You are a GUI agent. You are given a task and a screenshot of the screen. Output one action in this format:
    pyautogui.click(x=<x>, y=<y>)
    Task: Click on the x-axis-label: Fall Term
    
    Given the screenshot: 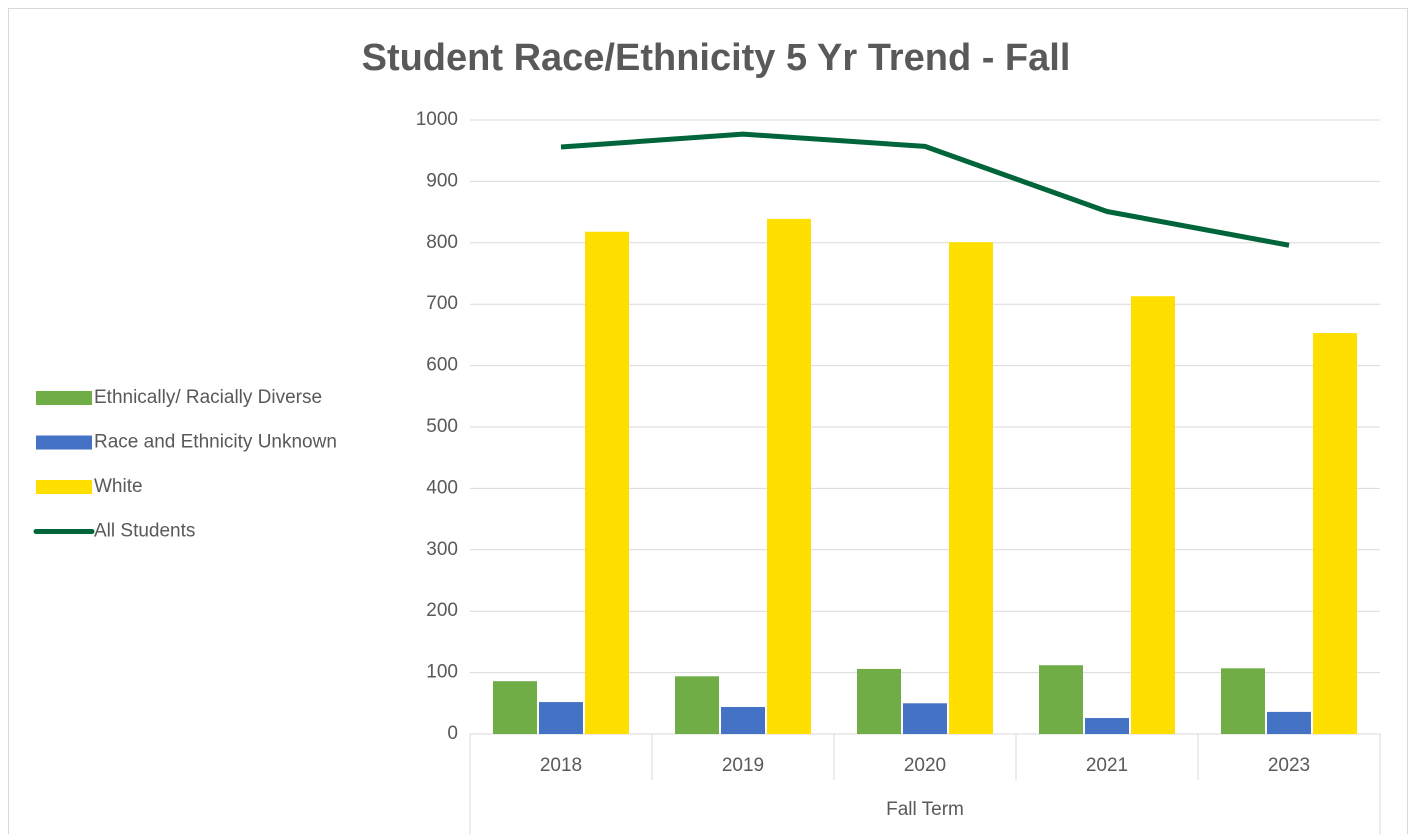 What is the action you would take?
    pyautogui.click(x=925, y=809)
    